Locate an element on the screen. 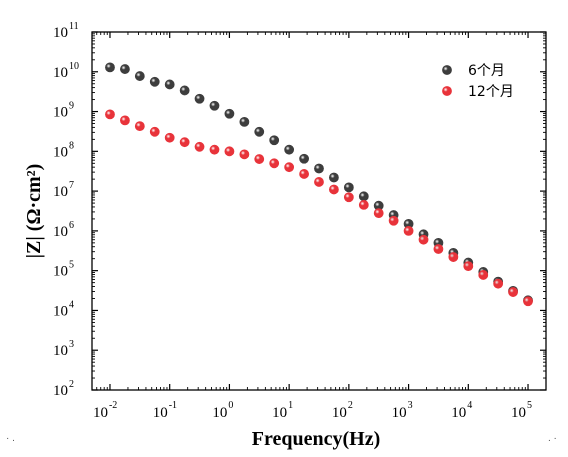 Image resolution: width=568 pixels, height=457 pixels. footer-dots-left: · . is located at coordinates (10, 438).